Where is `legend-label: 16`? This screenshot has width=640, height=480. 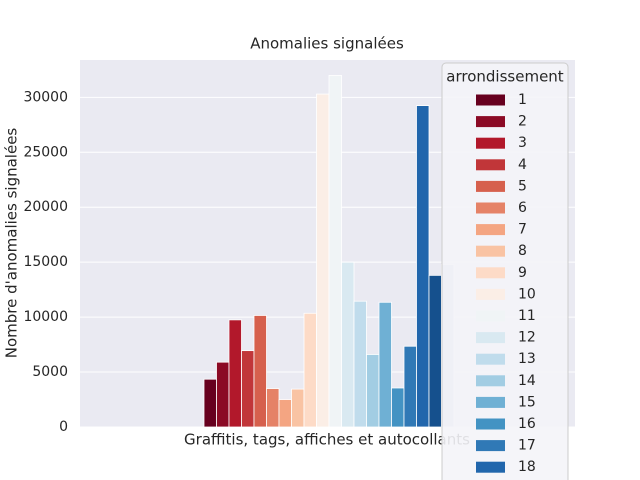 legend-label: 16 is located at coordinates (527, 424).